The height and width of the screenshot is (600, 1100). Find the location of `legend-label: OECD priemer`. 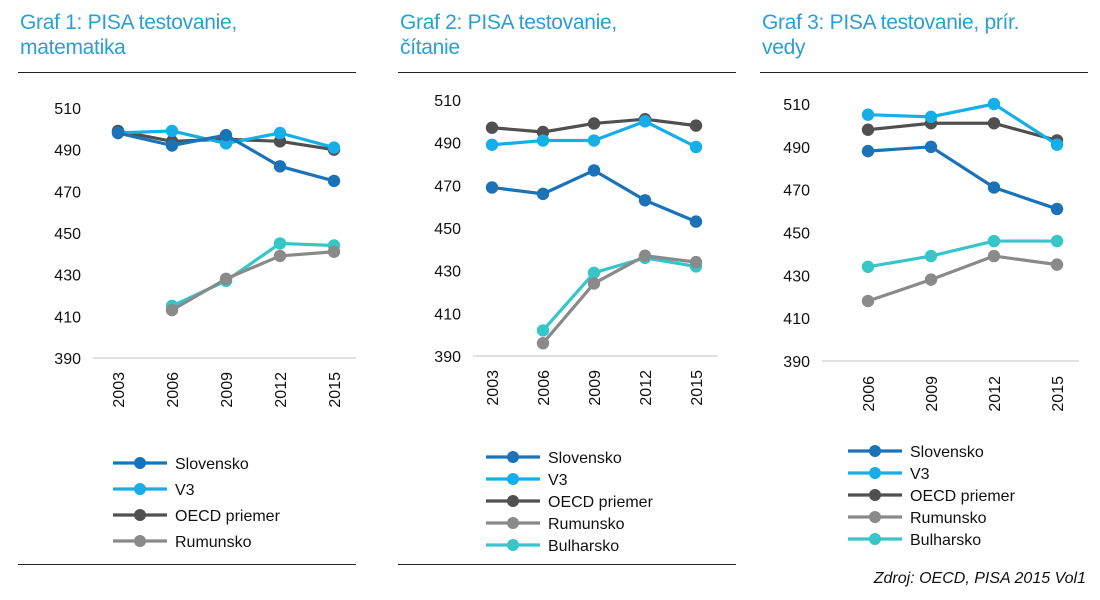

legend-label: OECD priemer is located at coordinates (228, 516).